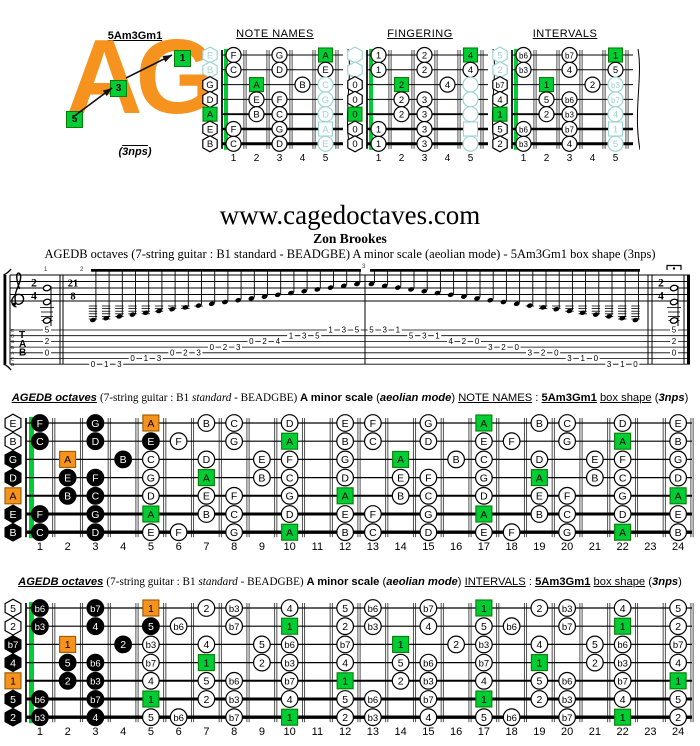 This screenshot has height=746, width=700. What do you see at coordinates (345, 547) in the screenshot?
I see `fret-number: 12` at bounding box center [345, 547].